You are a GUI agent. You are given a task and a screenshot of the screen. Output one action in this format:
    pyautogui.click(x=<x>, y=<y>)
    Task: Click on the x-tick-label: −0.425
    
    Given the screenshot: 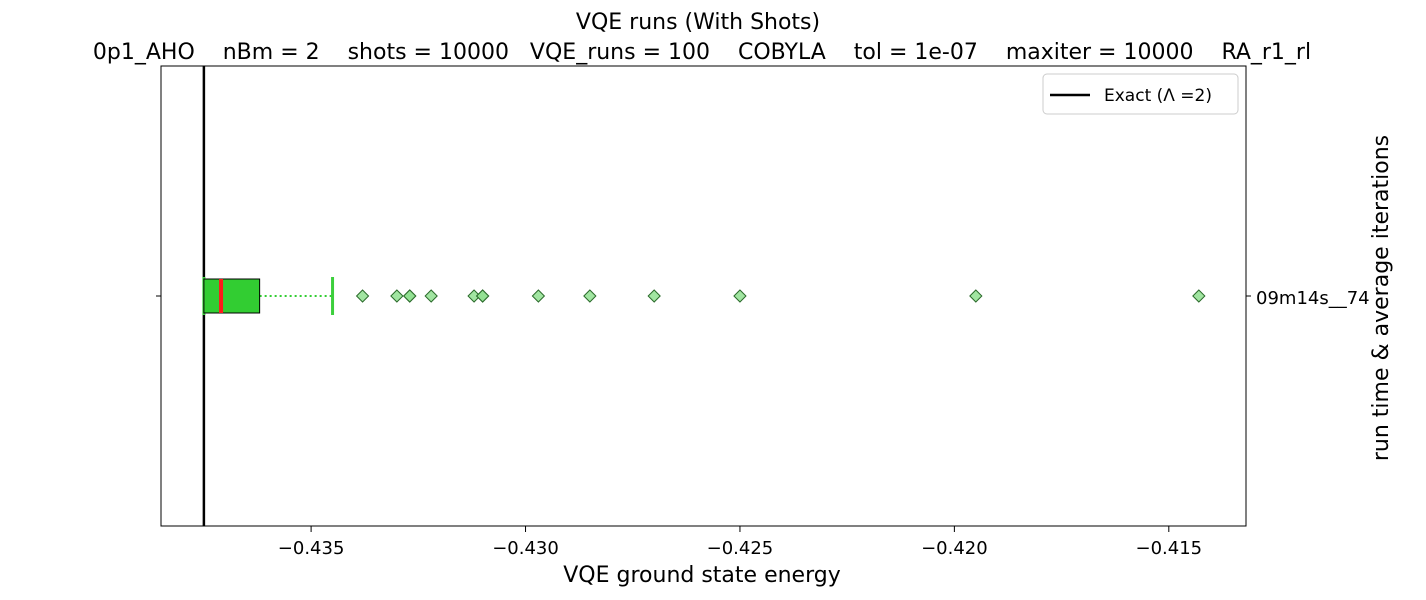 What is the action you would take?
    pyautogui.click(x=740, y=548)
    